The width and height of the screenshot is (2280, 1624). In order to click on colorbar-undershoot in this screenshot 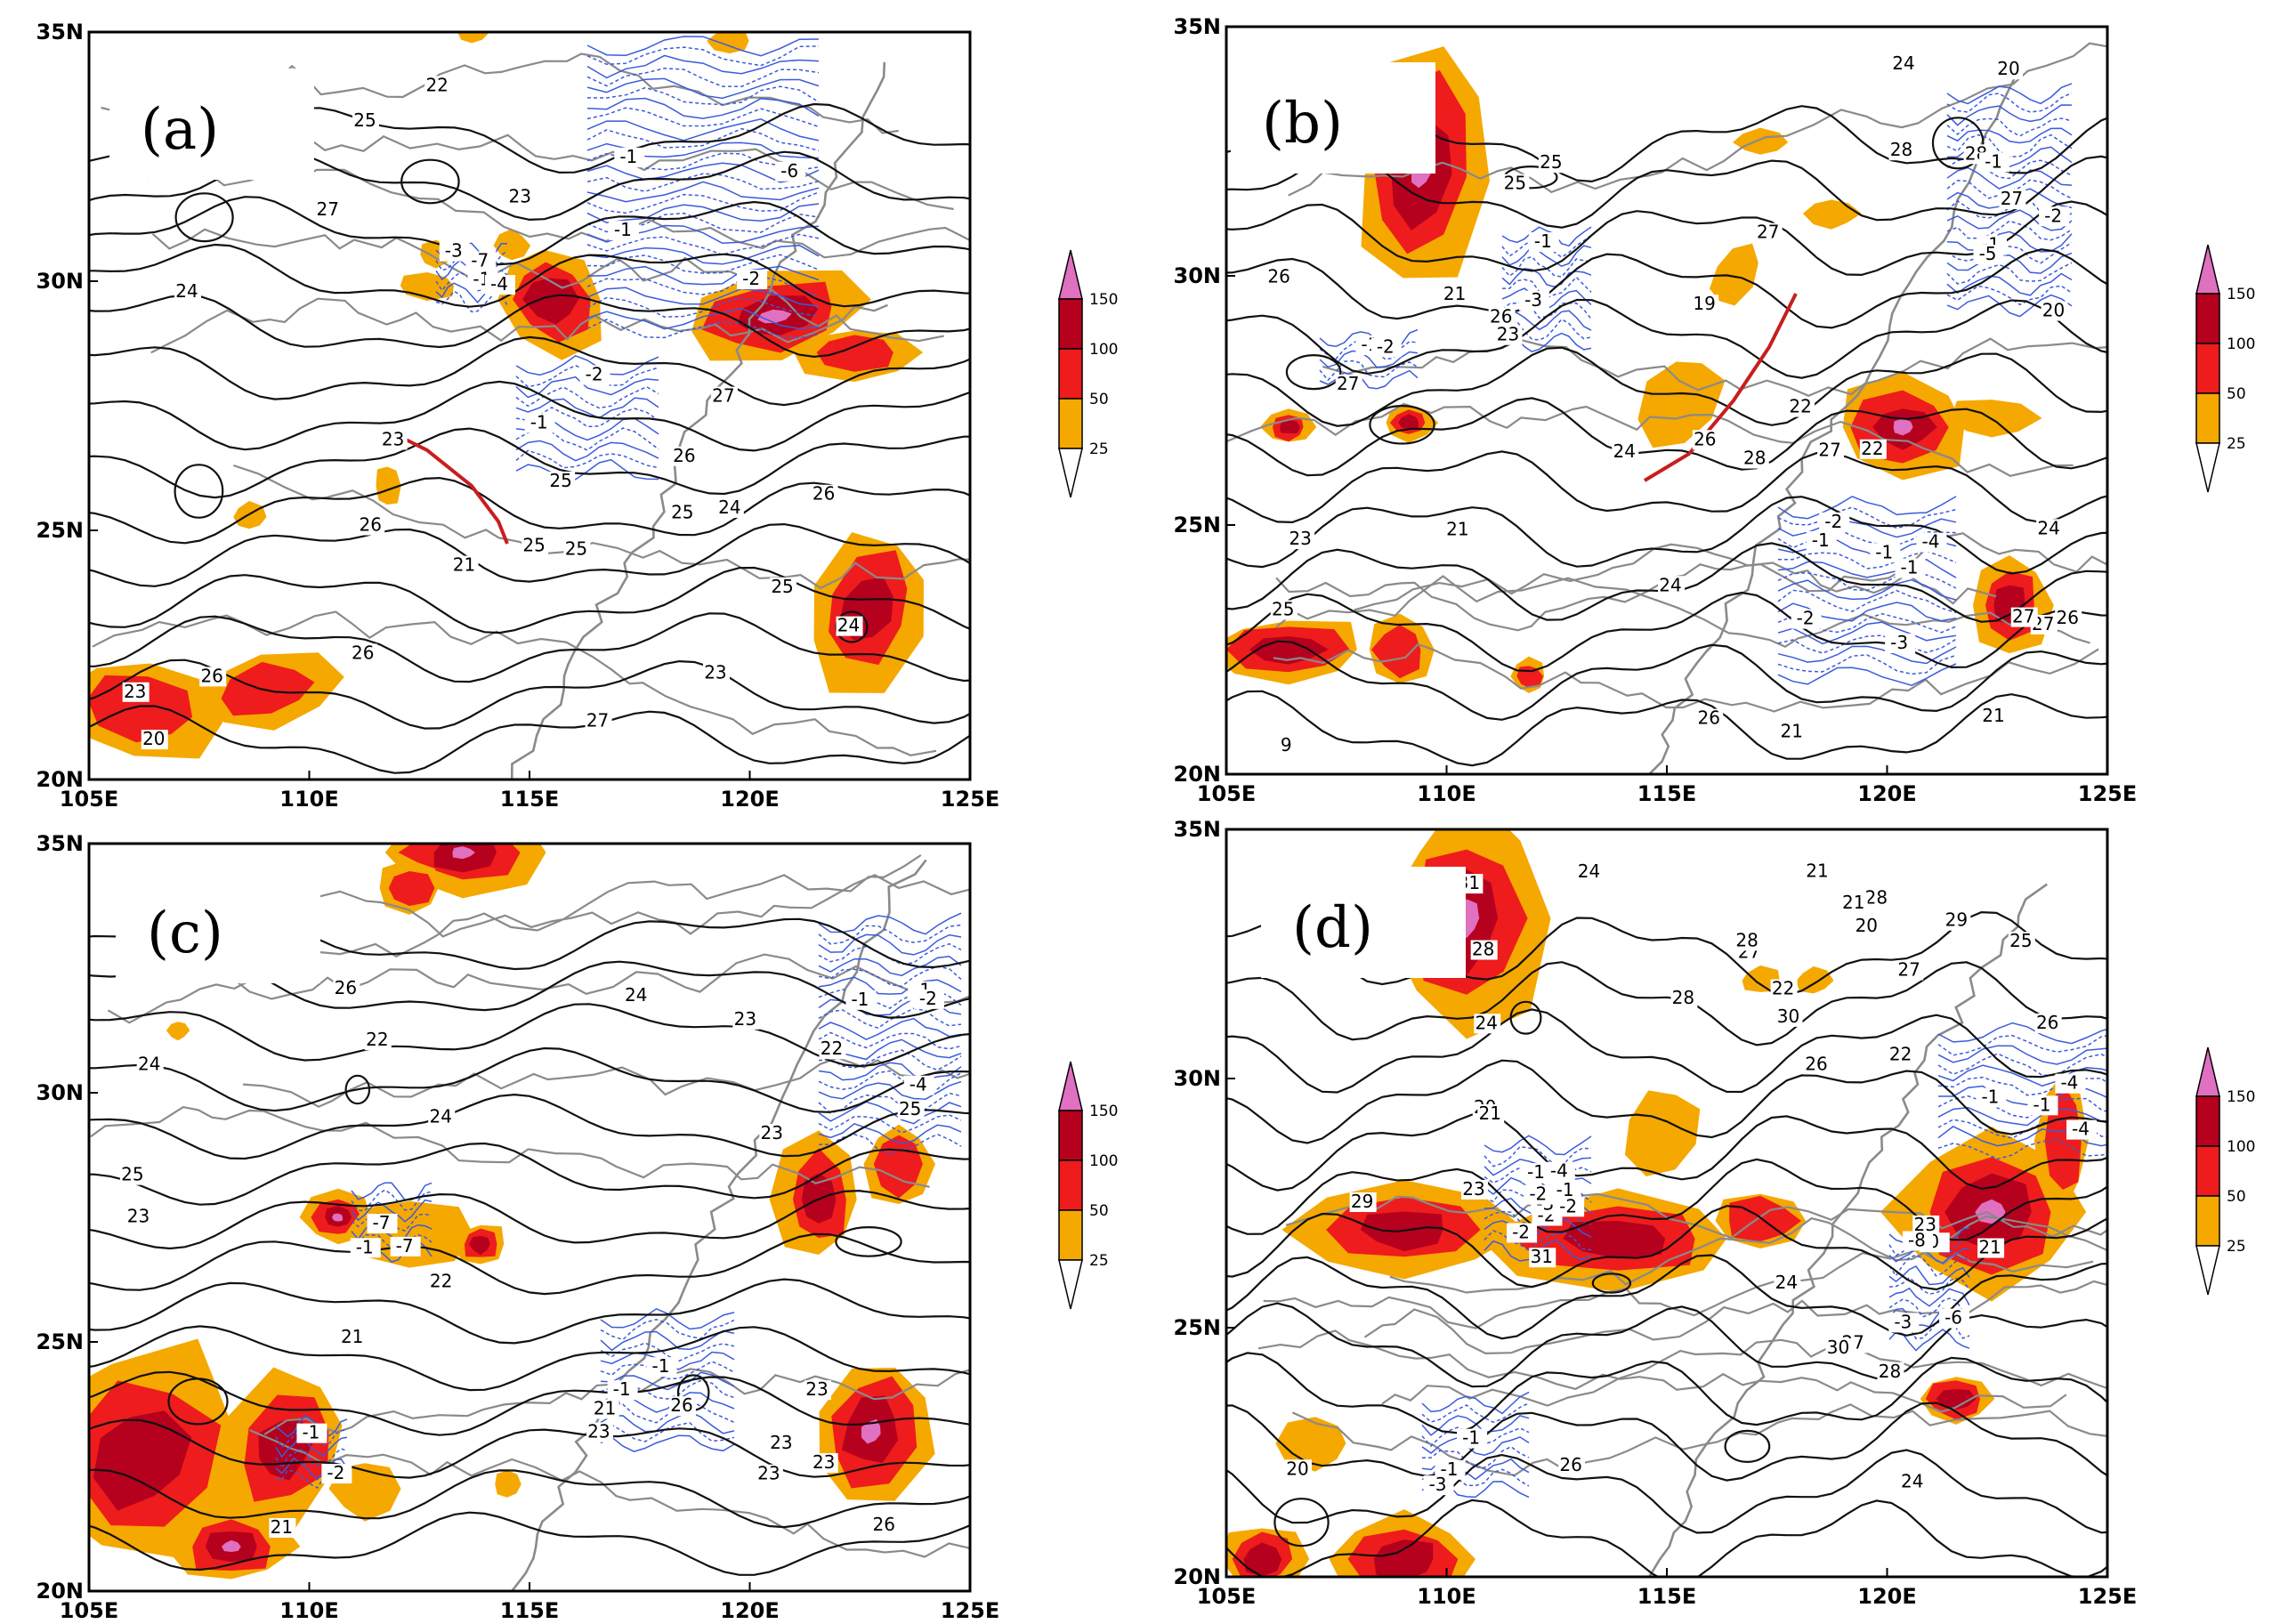, I will do `click(1070, 473)`.